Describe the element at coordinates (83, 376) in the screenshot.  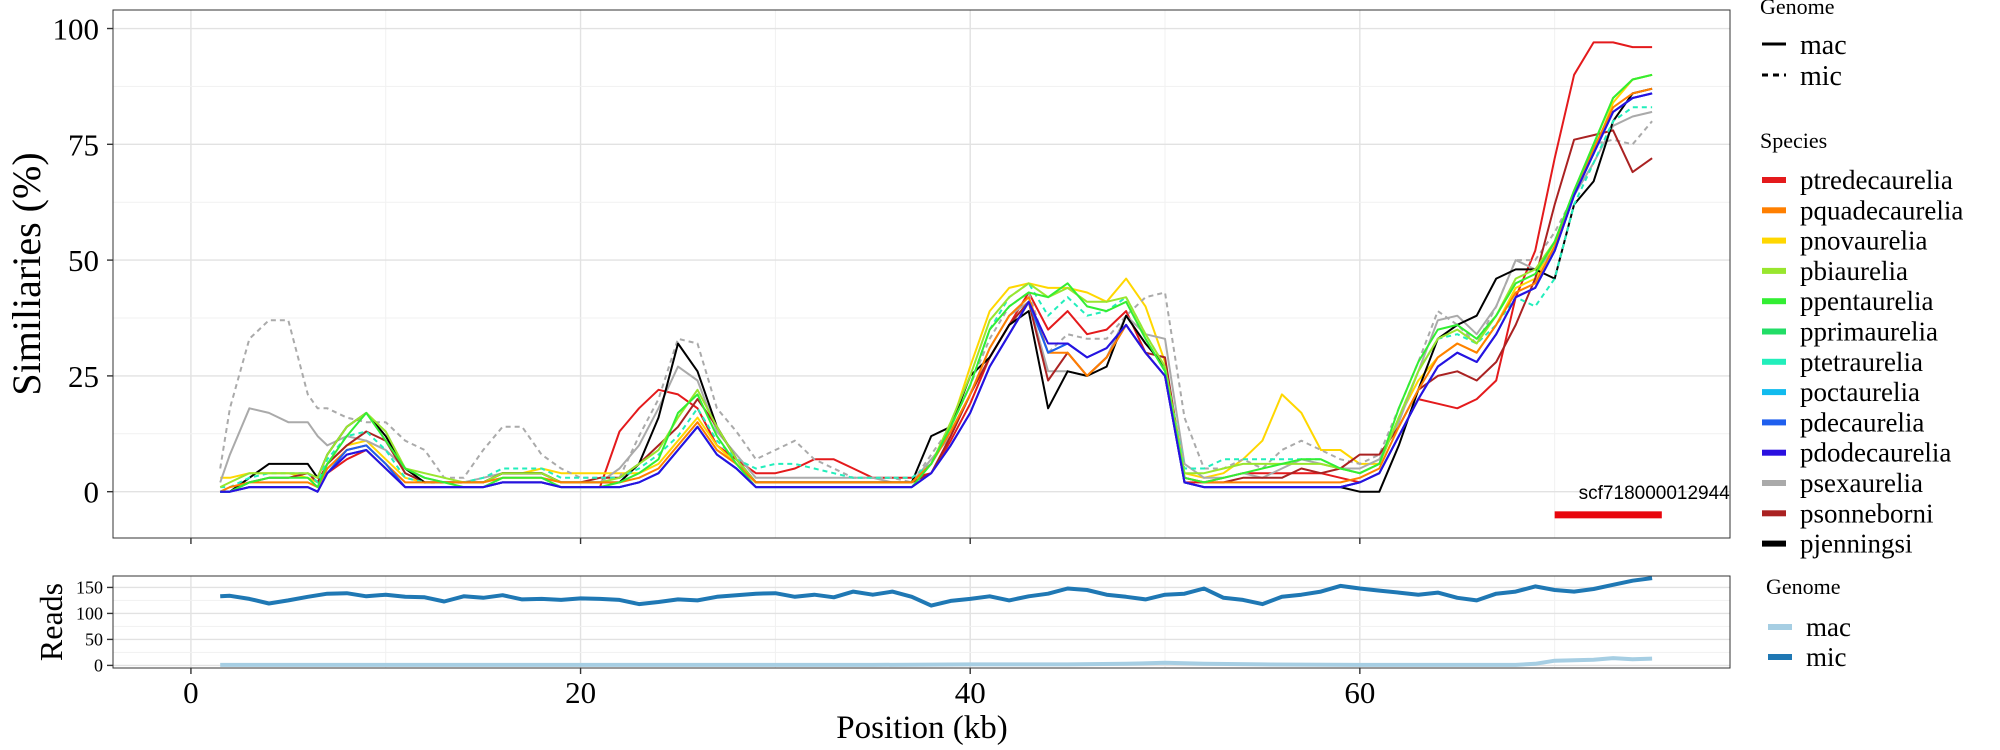
I see `y-tick-label: 25` at that location.